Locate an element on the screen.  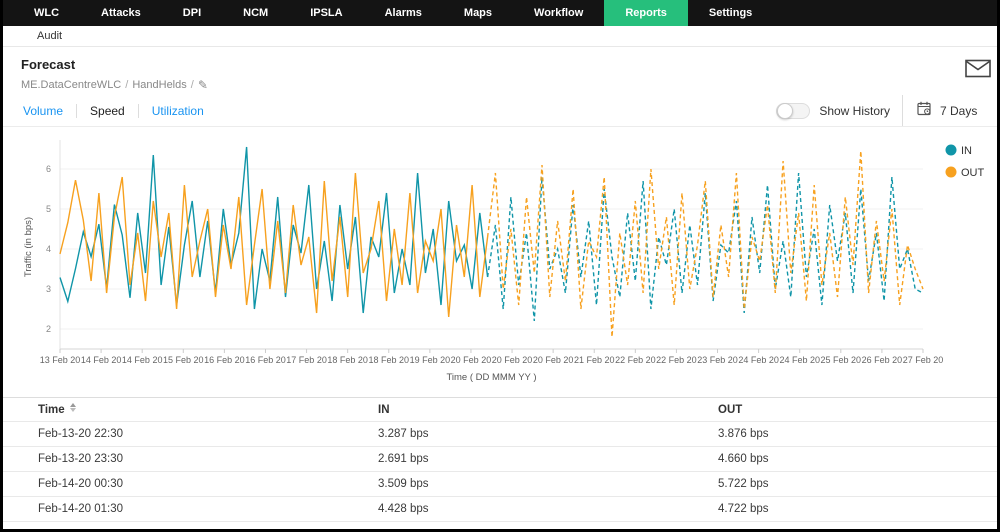
svg-text: 19 Feb 20 is located at coordinates (430, 360).